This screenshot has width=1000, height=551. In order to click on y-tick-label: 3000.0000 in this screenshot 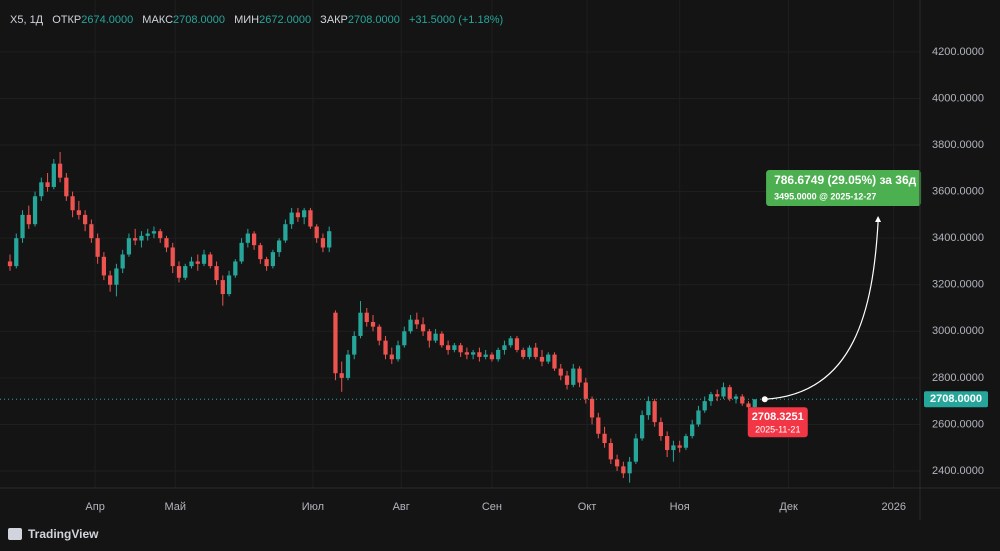, I will do `click(958, 331)`.